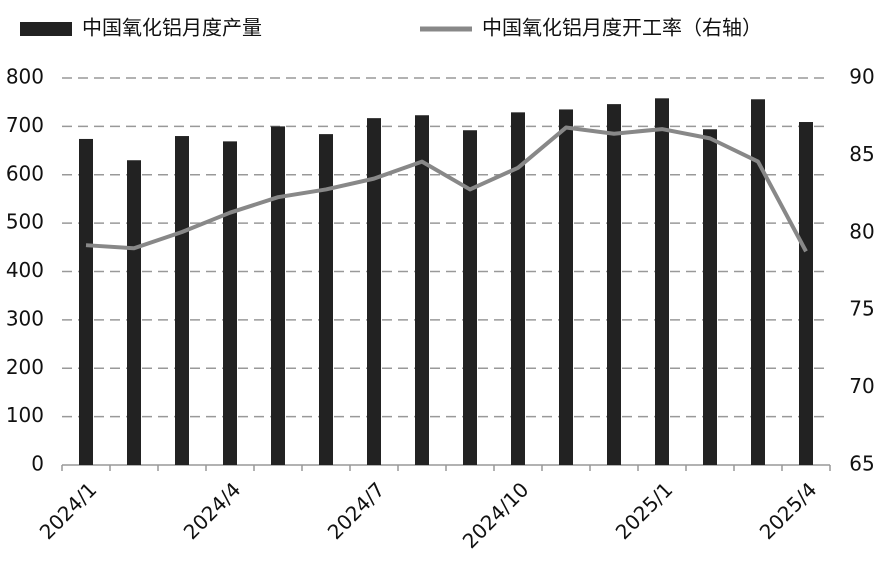 The image size is (893, 565). What do you see at coordinates (25, 125) in the screenshot?
I see `y-tick-label: 700` at bounding box center [25, 125].